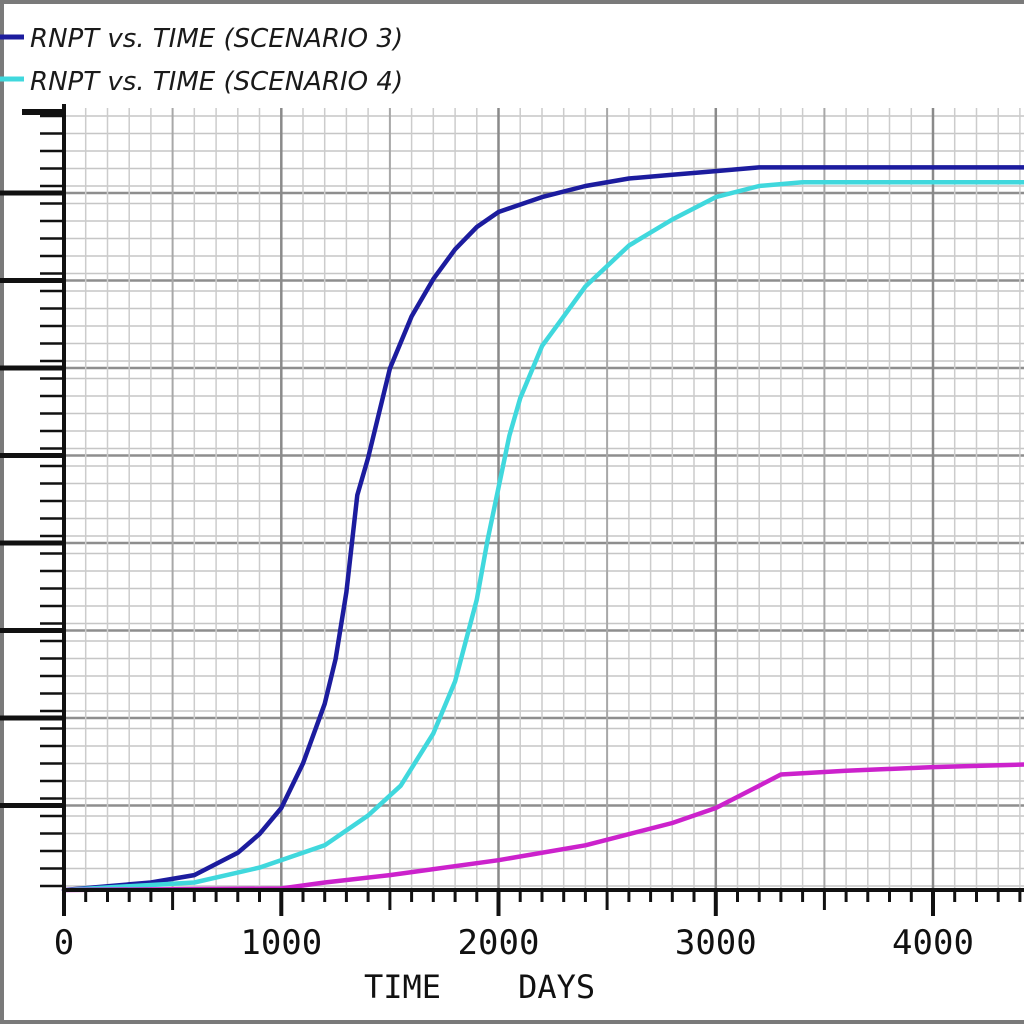 The image size is (1024, 1024). I want to click on x-tick-label: 4000, so click(933, 943).